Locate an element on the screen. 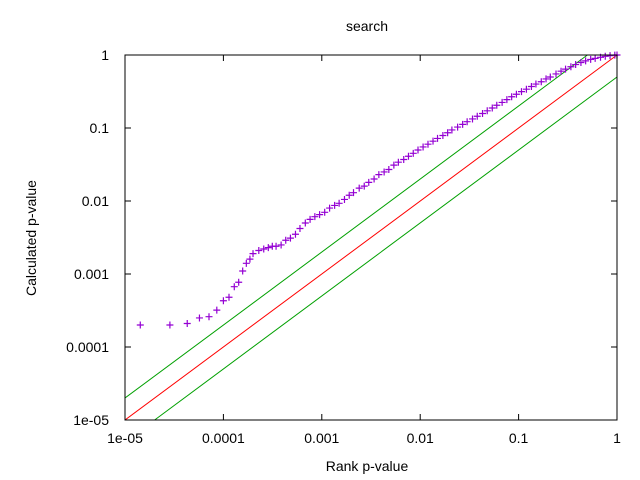  x-tick-label: 1 is located at coordinates (617, 438).